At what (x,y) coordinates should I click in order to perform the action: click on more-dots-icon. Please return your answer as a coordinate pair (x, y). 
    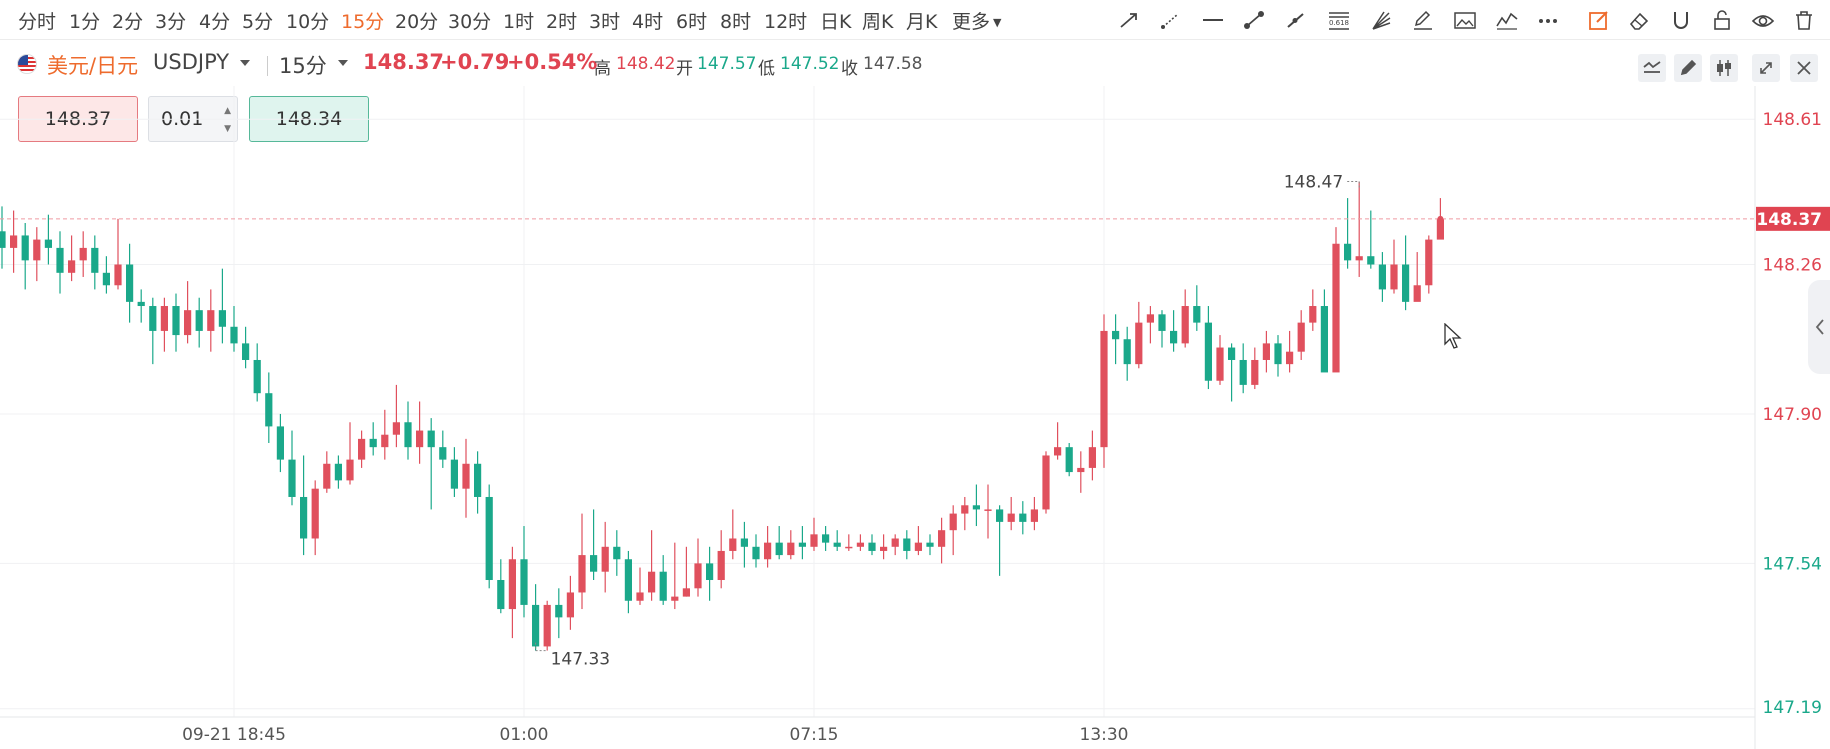
    Looking at the image, I should click on (1548, 20).